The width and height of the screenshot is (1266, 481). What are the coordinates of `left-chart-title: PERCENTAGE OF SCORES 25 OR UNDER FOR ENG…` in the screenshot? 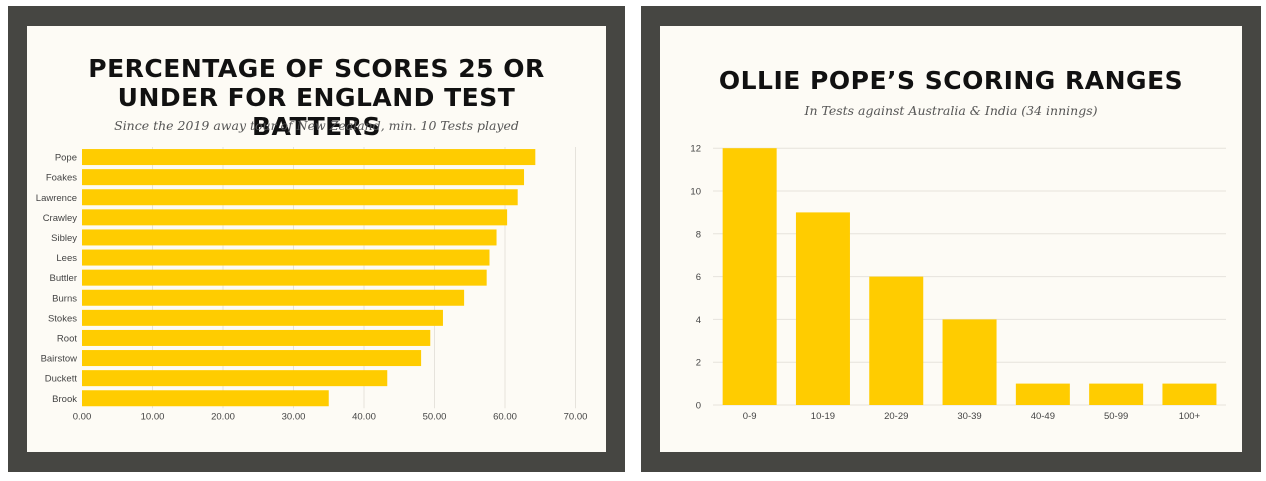 It's located at (316, 97).